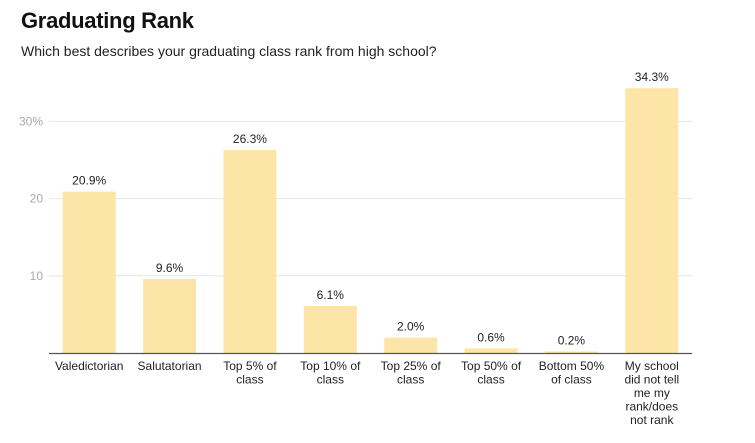 This screenshot has height=443, width=755. What do you see at coordinates (652, 77) in the screenshot?
I see `data-label: 34.3%` at bounding box center [652, 77].